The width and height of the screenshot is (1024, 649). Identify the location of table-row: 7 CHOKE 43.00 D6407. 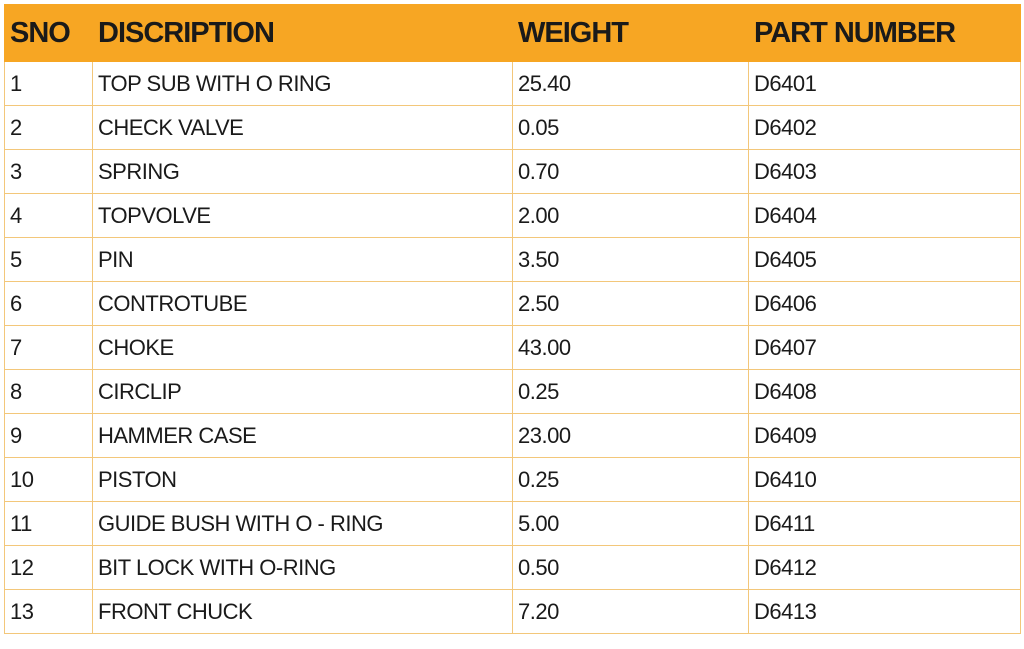
(512, 347).